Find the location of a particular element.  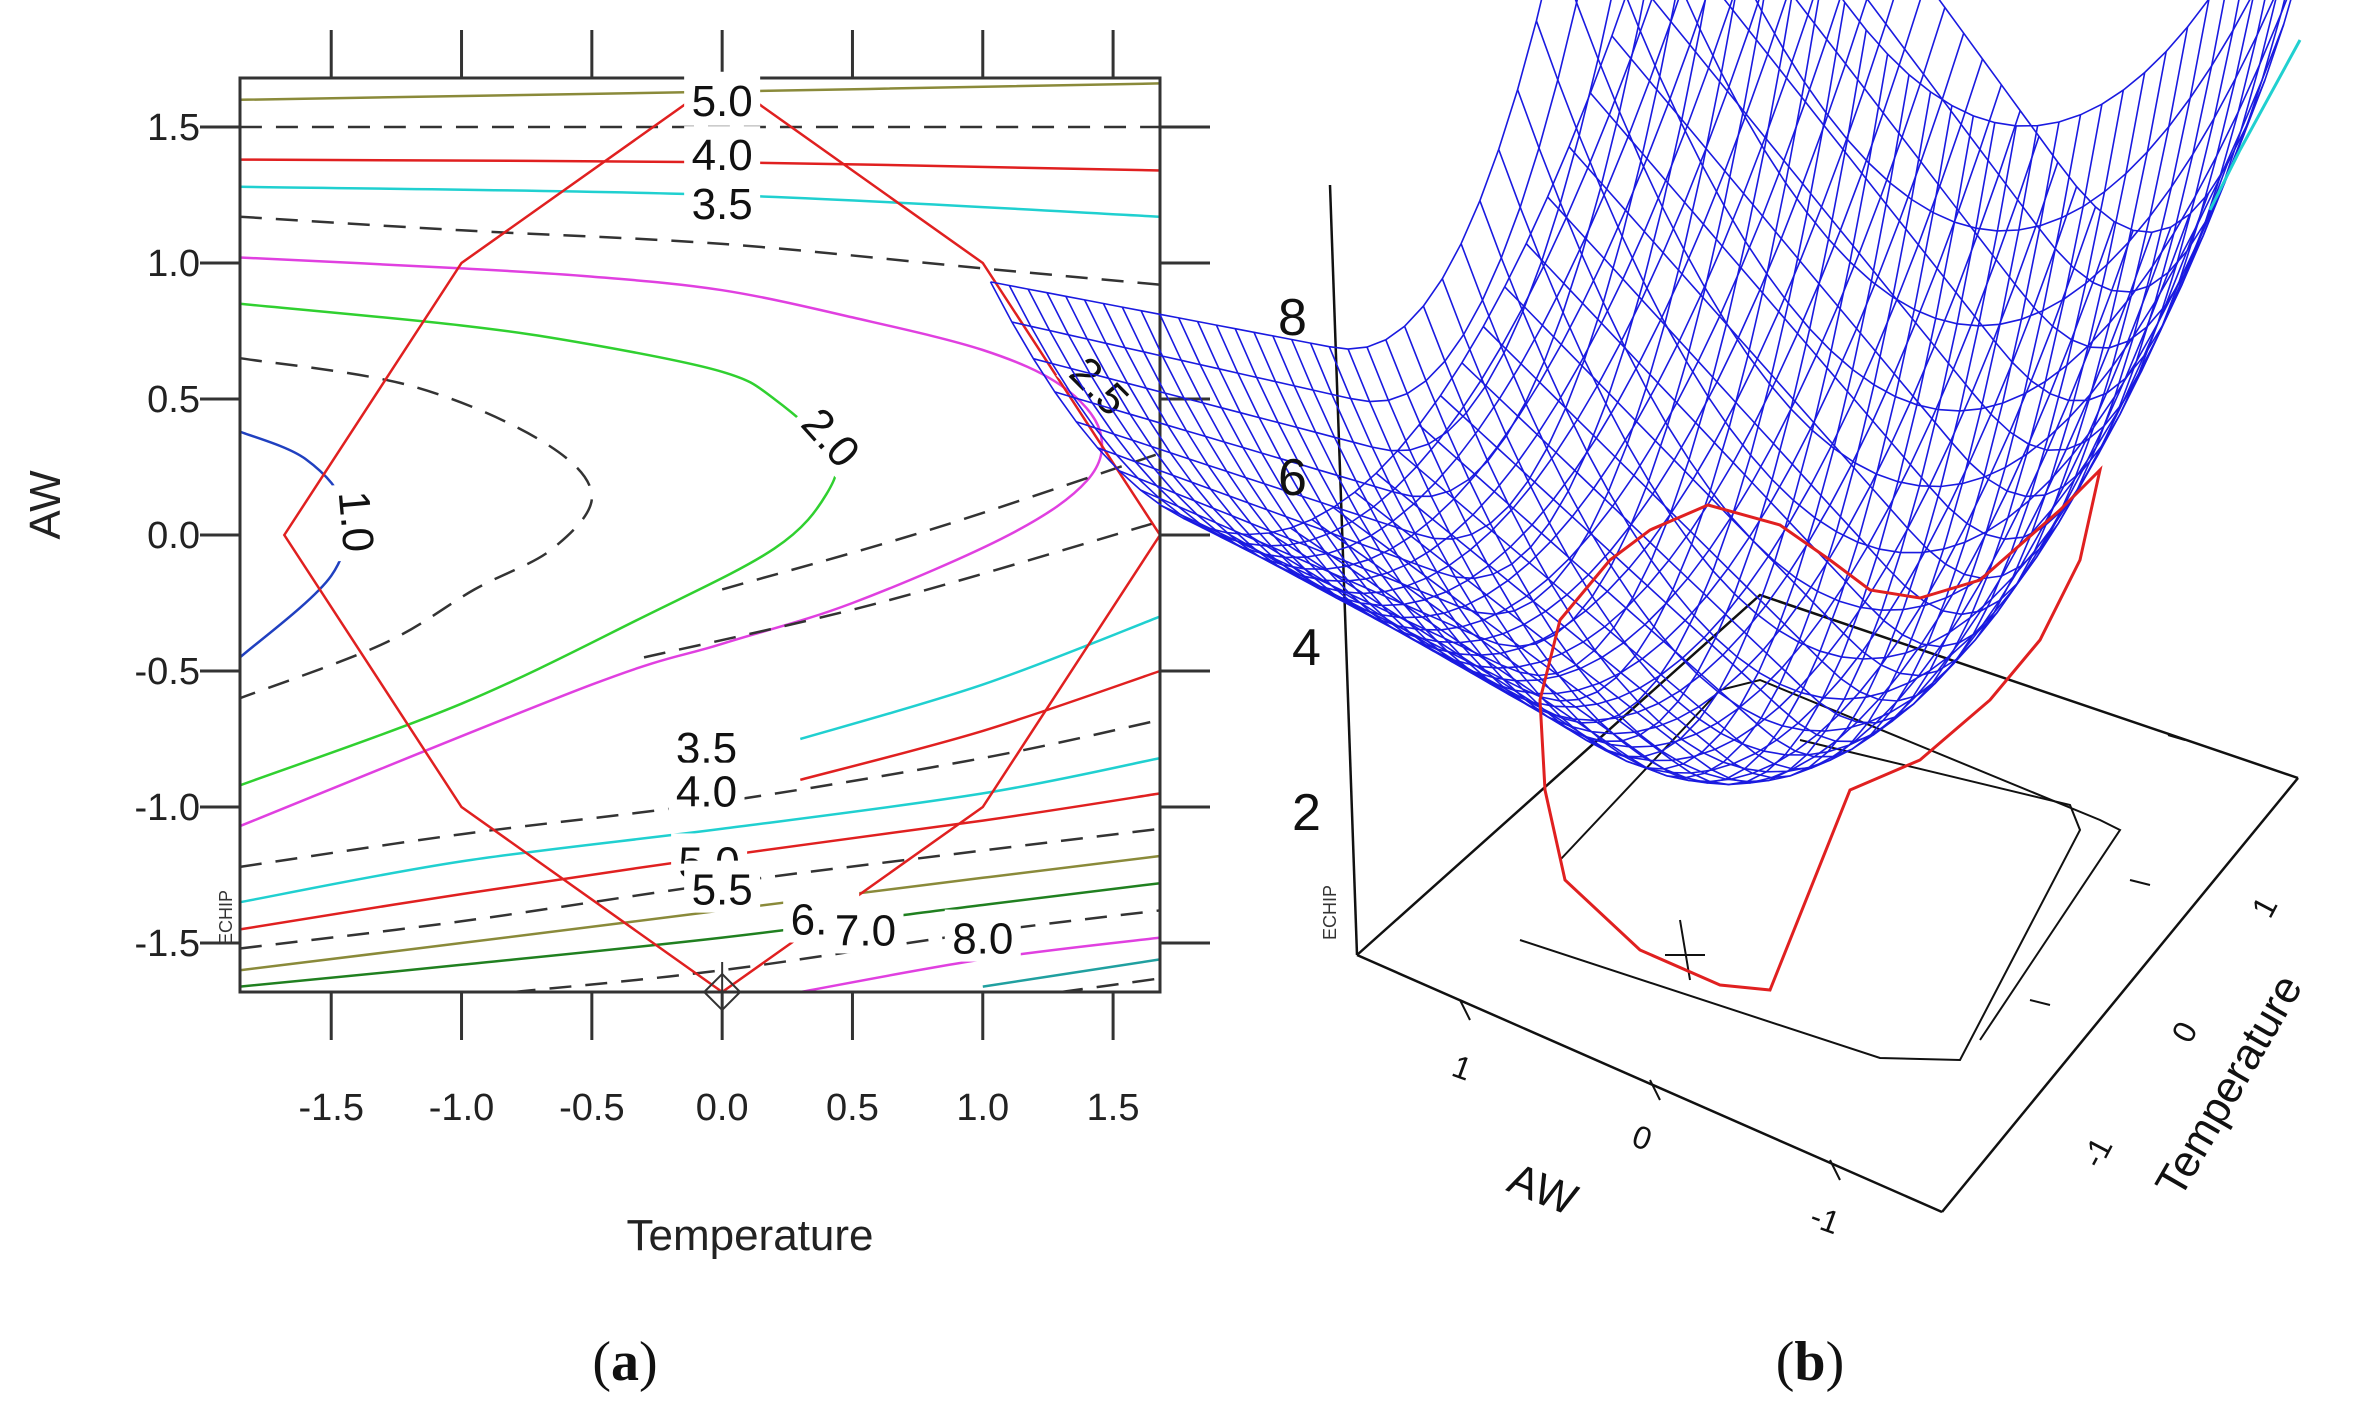

x-tick-label: -1.0 is located at coordinates (461, 1108).